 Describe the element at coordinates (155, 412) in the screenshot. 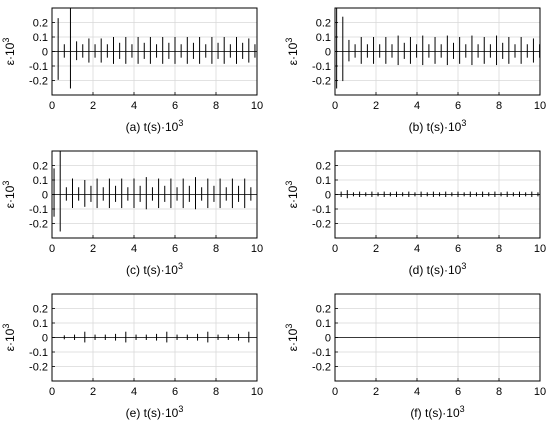

I see `x-axis-label: (e) t(s)·103` at that location.